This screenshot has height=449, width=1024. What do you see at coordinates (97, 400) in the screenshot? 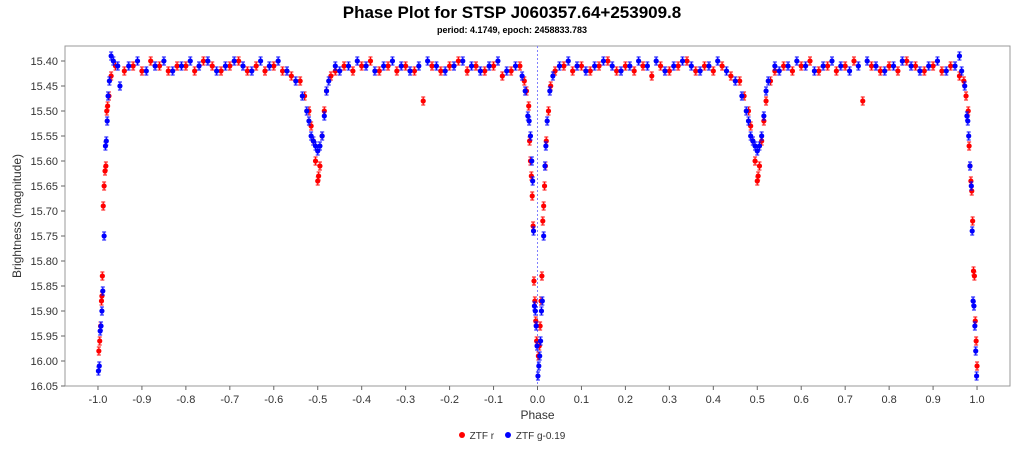
I see `x-tick-label: -1.0` at bounding box center [97, 400].